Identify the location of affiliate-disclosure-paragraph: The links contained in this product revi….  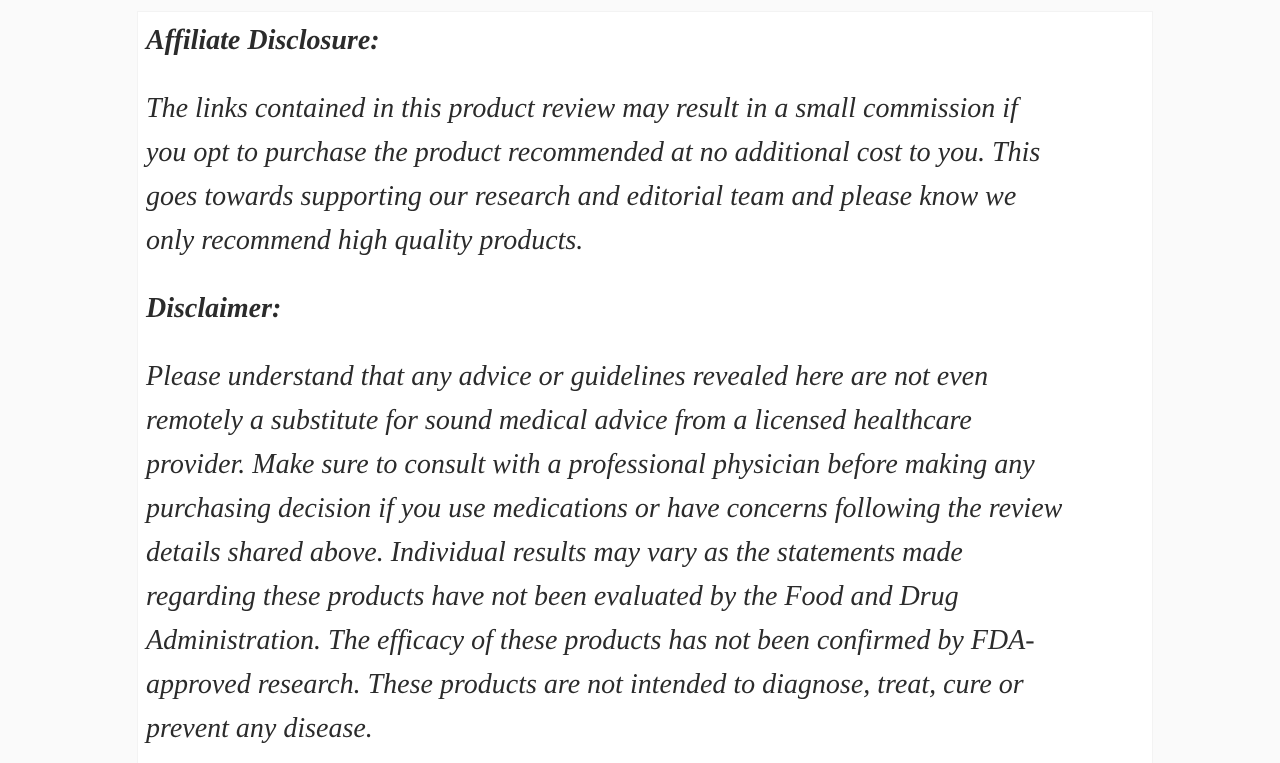
(593, 174).